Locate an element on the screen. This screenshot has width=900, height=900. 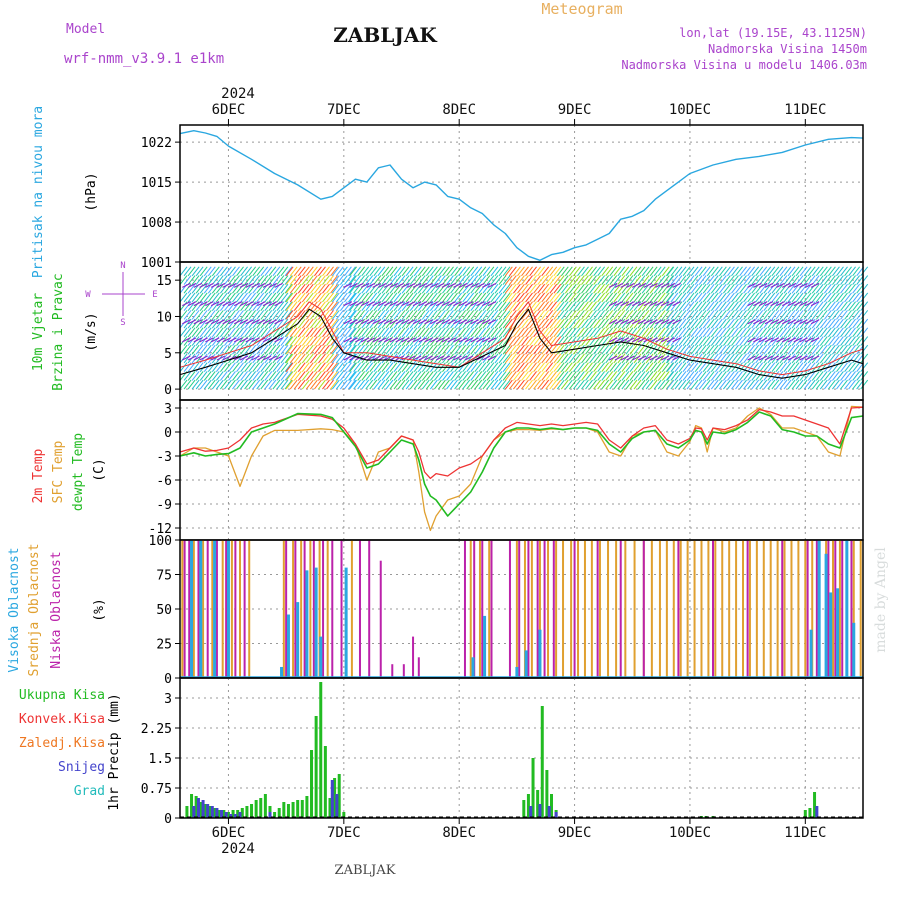
cloud-bar-srednja is located at coordinates (694, 609).